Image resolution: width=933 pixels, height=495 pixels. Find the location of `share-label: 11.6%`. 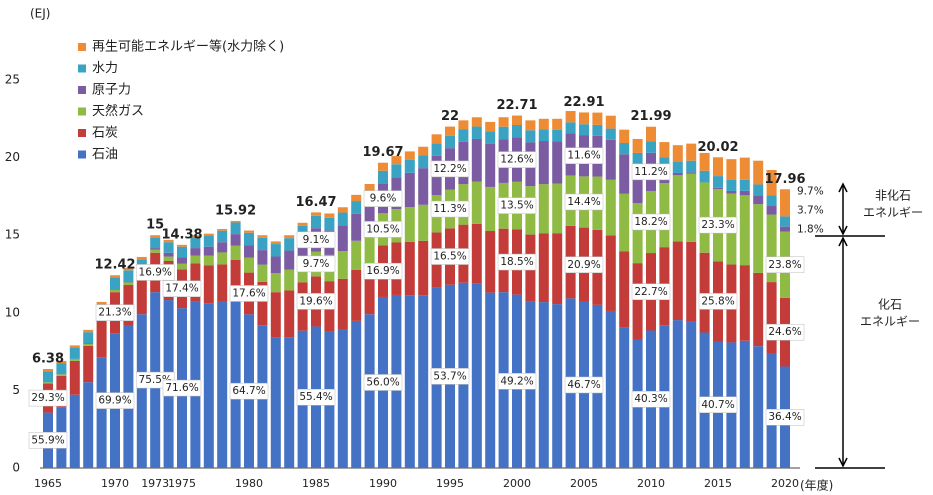

share-label: 11.6% is located at coordinates (583, 156).